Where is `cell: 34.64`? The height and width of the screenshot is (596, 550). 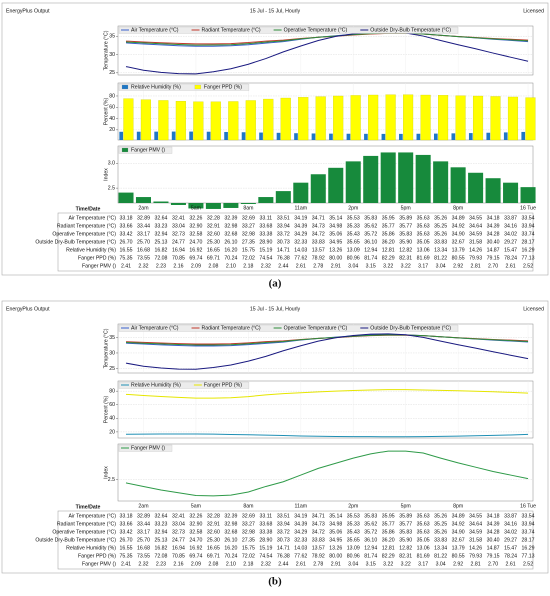
cell: 34.64 is located at coordinates (475, 524).